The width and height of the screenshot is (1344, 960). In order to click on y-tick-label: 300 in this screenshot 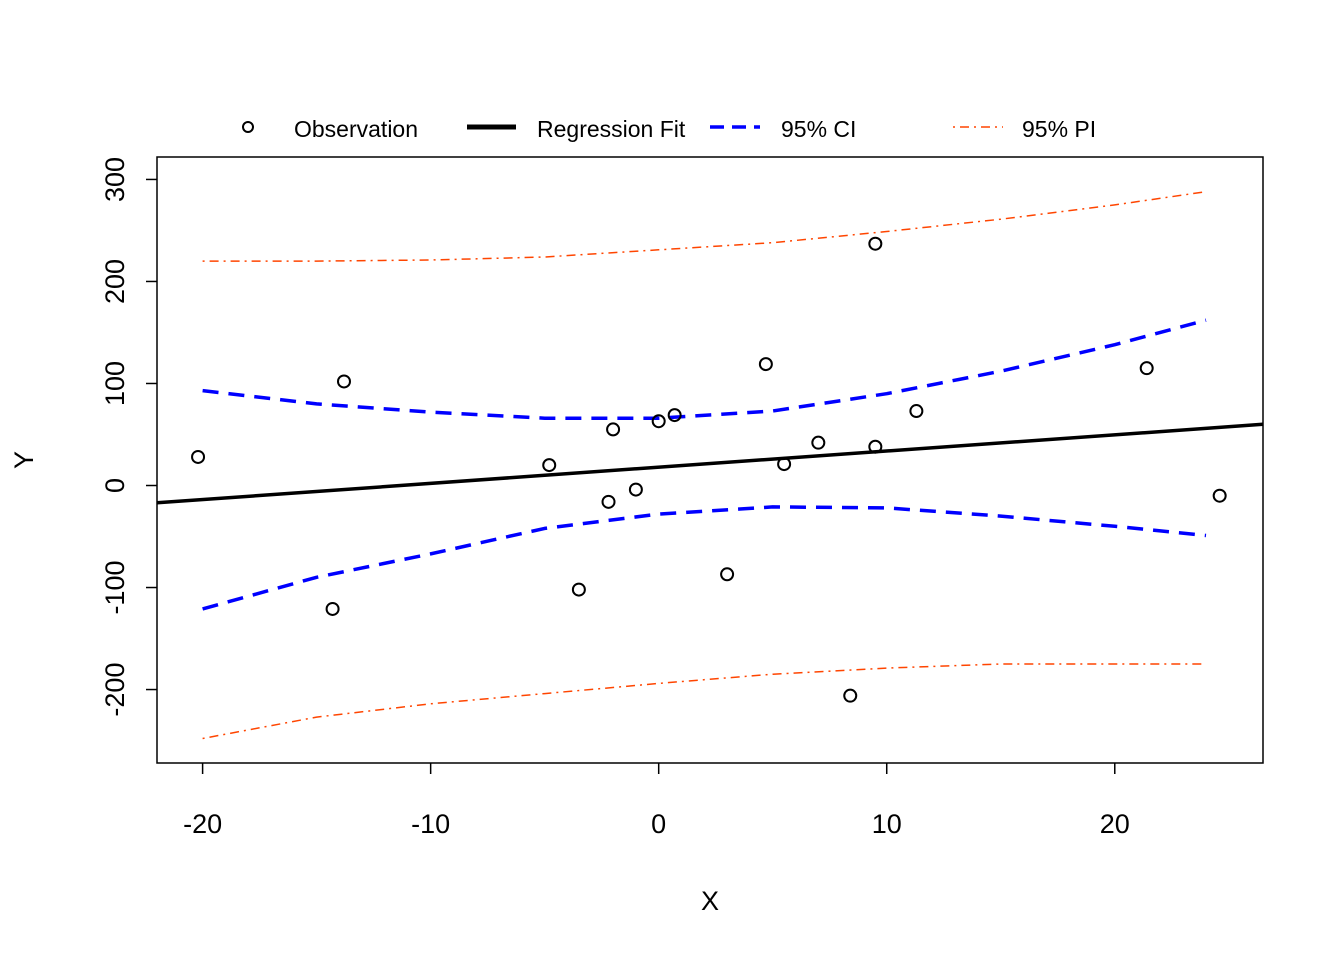, I will do `click(115, 179)`.